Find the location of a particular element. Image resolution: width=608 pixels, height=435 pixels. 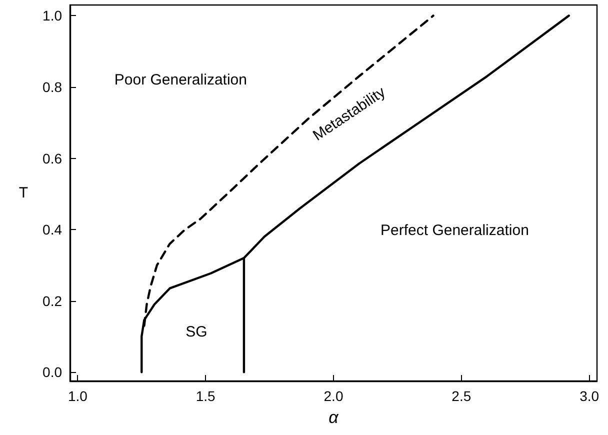

y-tick-label: 0.4 is located at coordinates (52, 230).